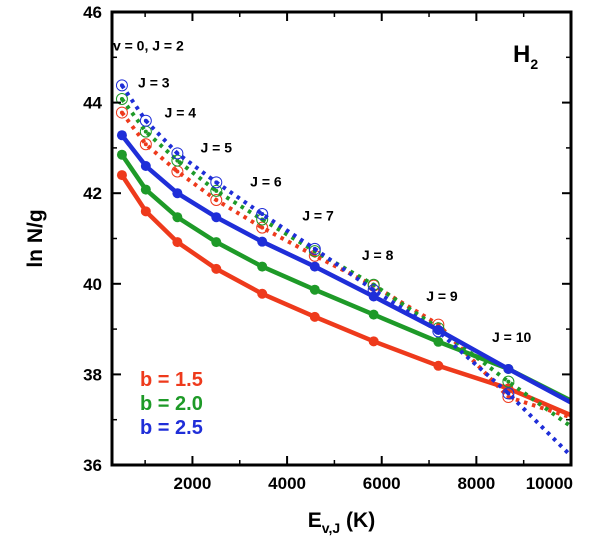  Describe the element at coordinates (35, 238) in the screenshot. I see `y-axis-title: ln N/g` at that location.